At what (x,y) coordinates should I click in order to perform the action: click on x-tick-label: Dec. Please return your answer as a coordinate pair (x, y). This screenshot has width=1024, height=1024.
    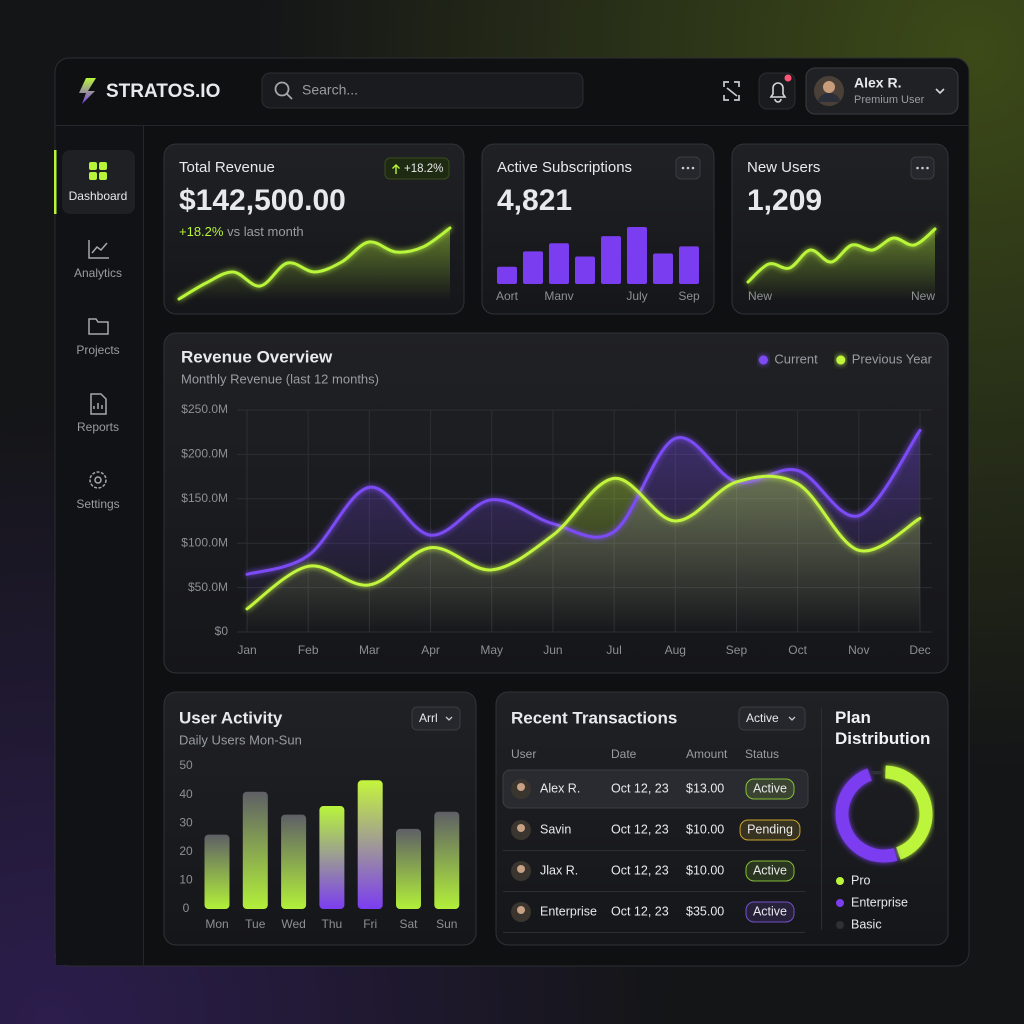
    Looking at the image, I should click on (919, 650).